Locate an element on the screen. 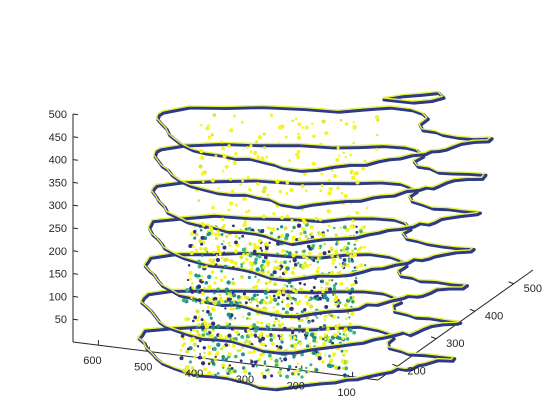 Image resolution: width=560 pixels, height=420 pixels. z-tick-label: 150 is located at coordinates (58, 275).